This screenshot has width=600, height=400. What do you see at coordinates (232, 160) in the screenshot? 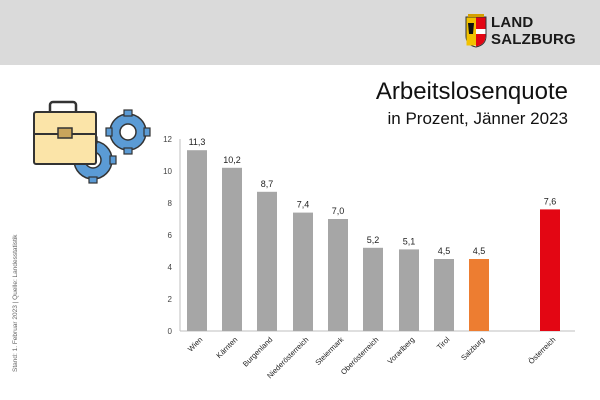
I see `value-label: 10,2` at bounding box center [232, 160].